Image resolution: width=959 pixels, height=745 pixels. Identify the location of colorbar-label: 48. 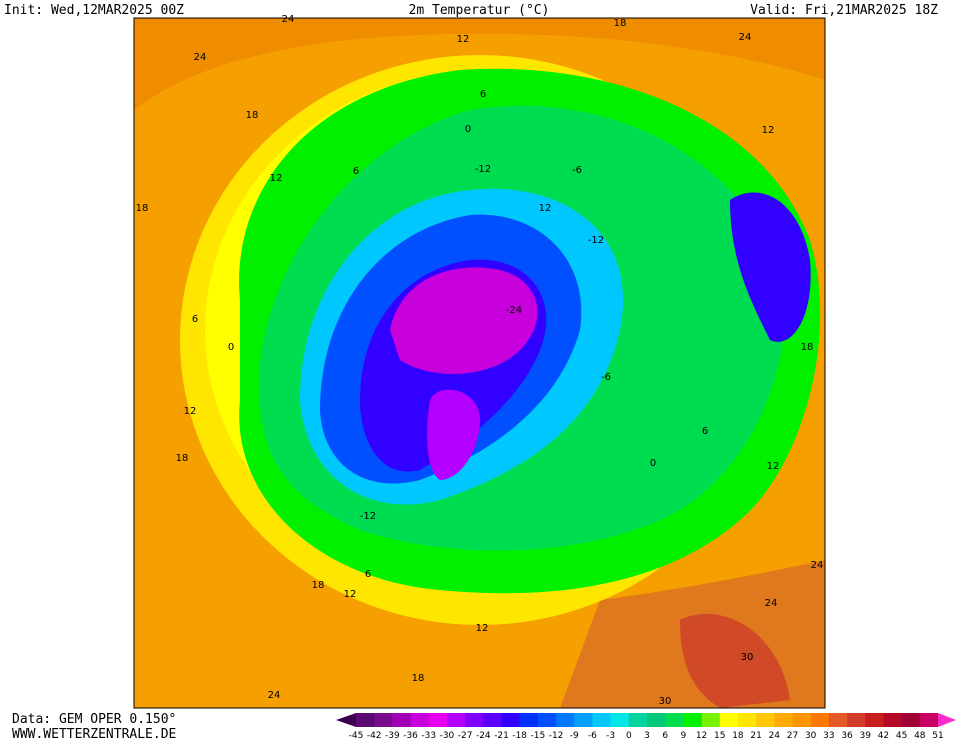
(920, 736).